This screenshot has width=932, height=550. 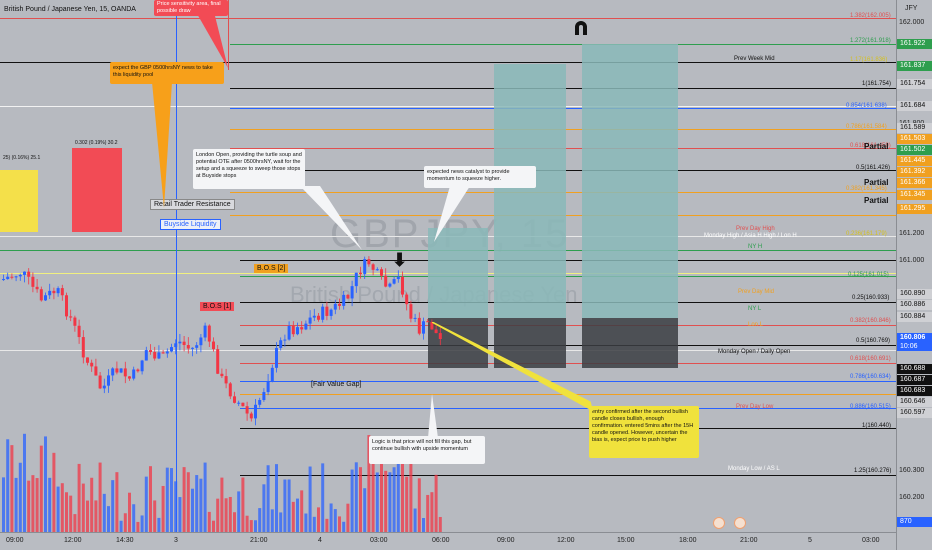 I want to click on event-marker-icon, so click(x=740, y=523).